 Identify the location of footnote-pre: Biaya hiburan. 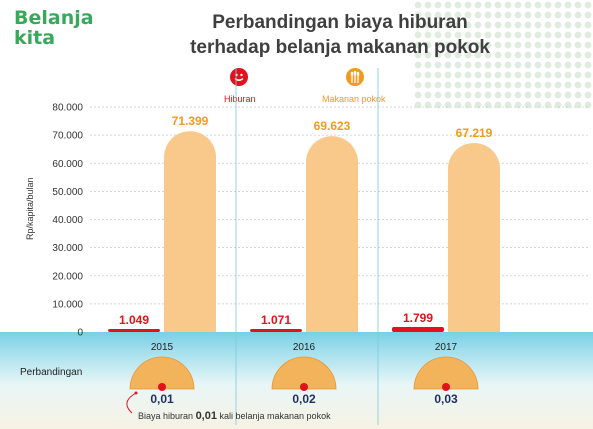
(166, 416).